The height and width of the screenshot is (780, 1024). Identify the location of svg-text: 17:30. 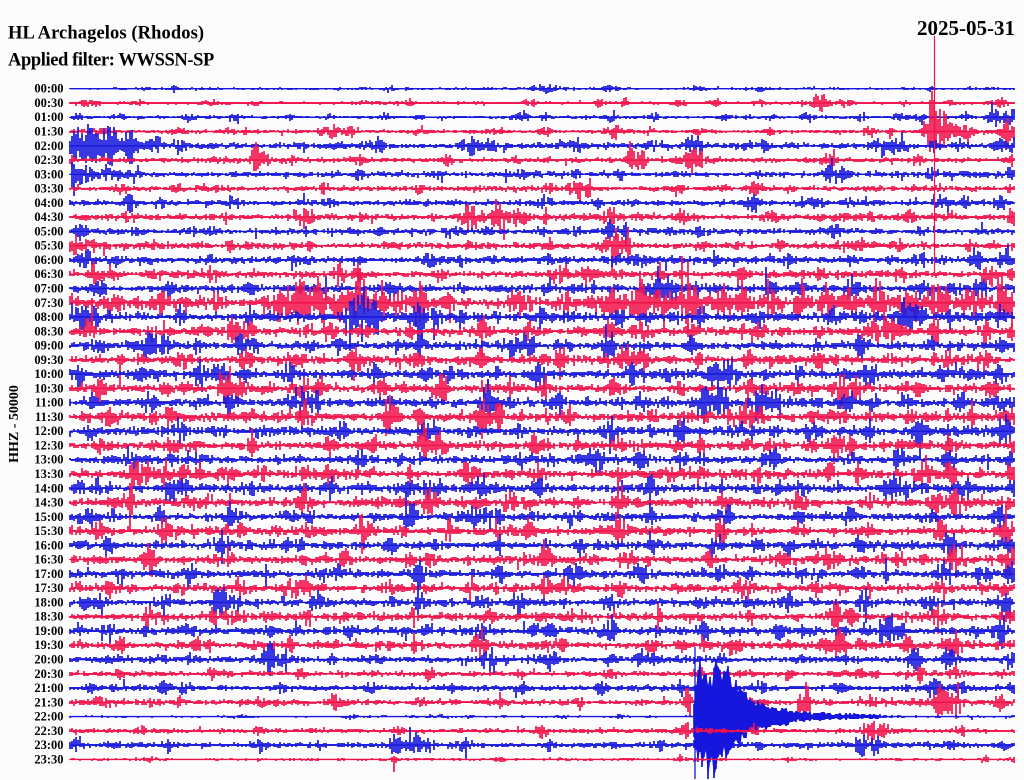
(48, 588).